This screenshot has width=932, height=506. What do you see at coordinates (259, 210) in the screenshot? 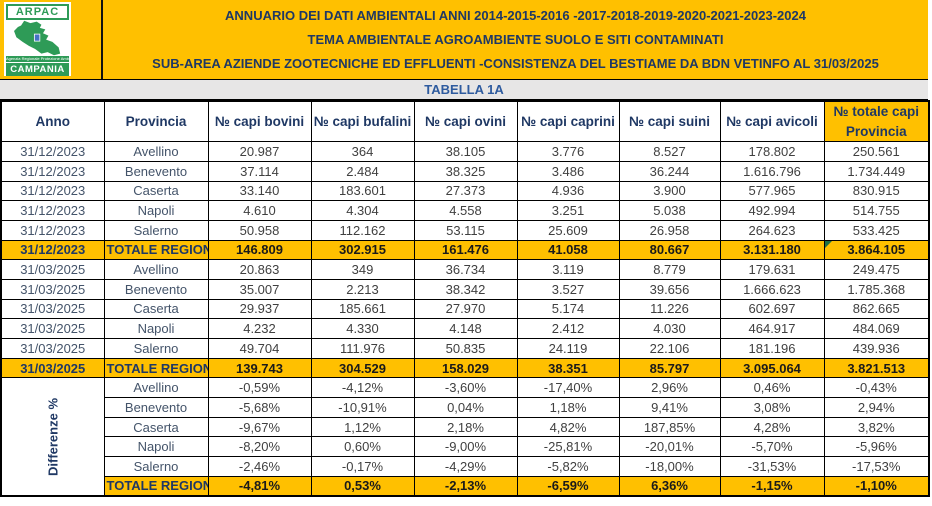
I see `cell-value: 4.610` at bounding box center [259, 210].